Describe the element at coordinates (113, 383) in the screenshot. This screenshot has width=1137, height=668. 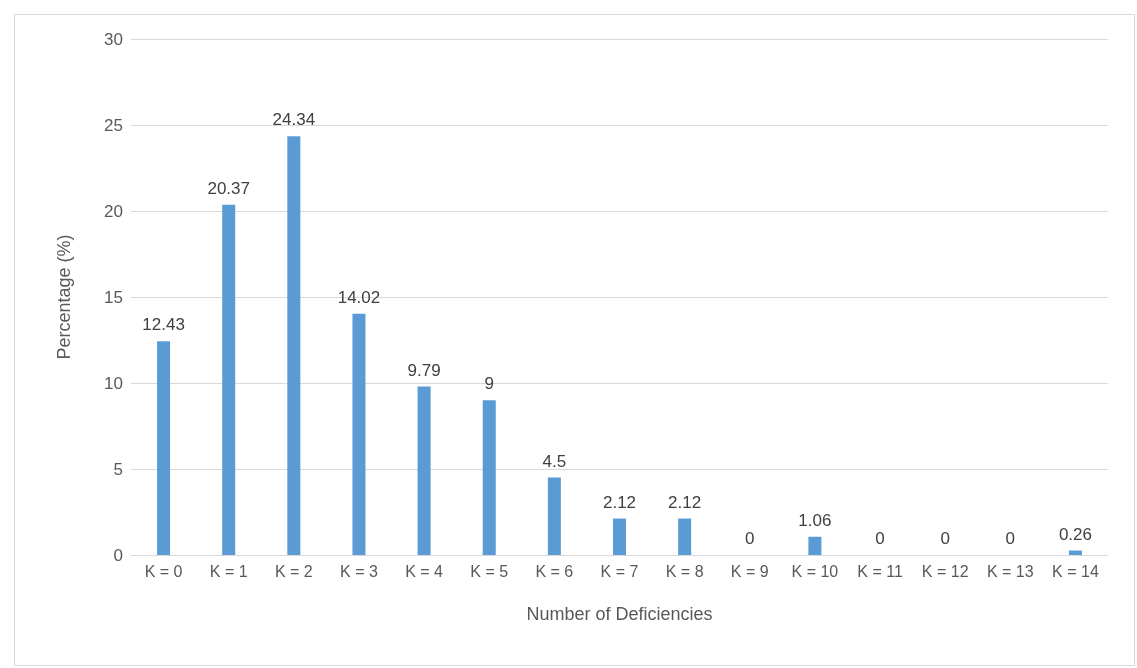
I see `y-tick-label: 10` at that location.